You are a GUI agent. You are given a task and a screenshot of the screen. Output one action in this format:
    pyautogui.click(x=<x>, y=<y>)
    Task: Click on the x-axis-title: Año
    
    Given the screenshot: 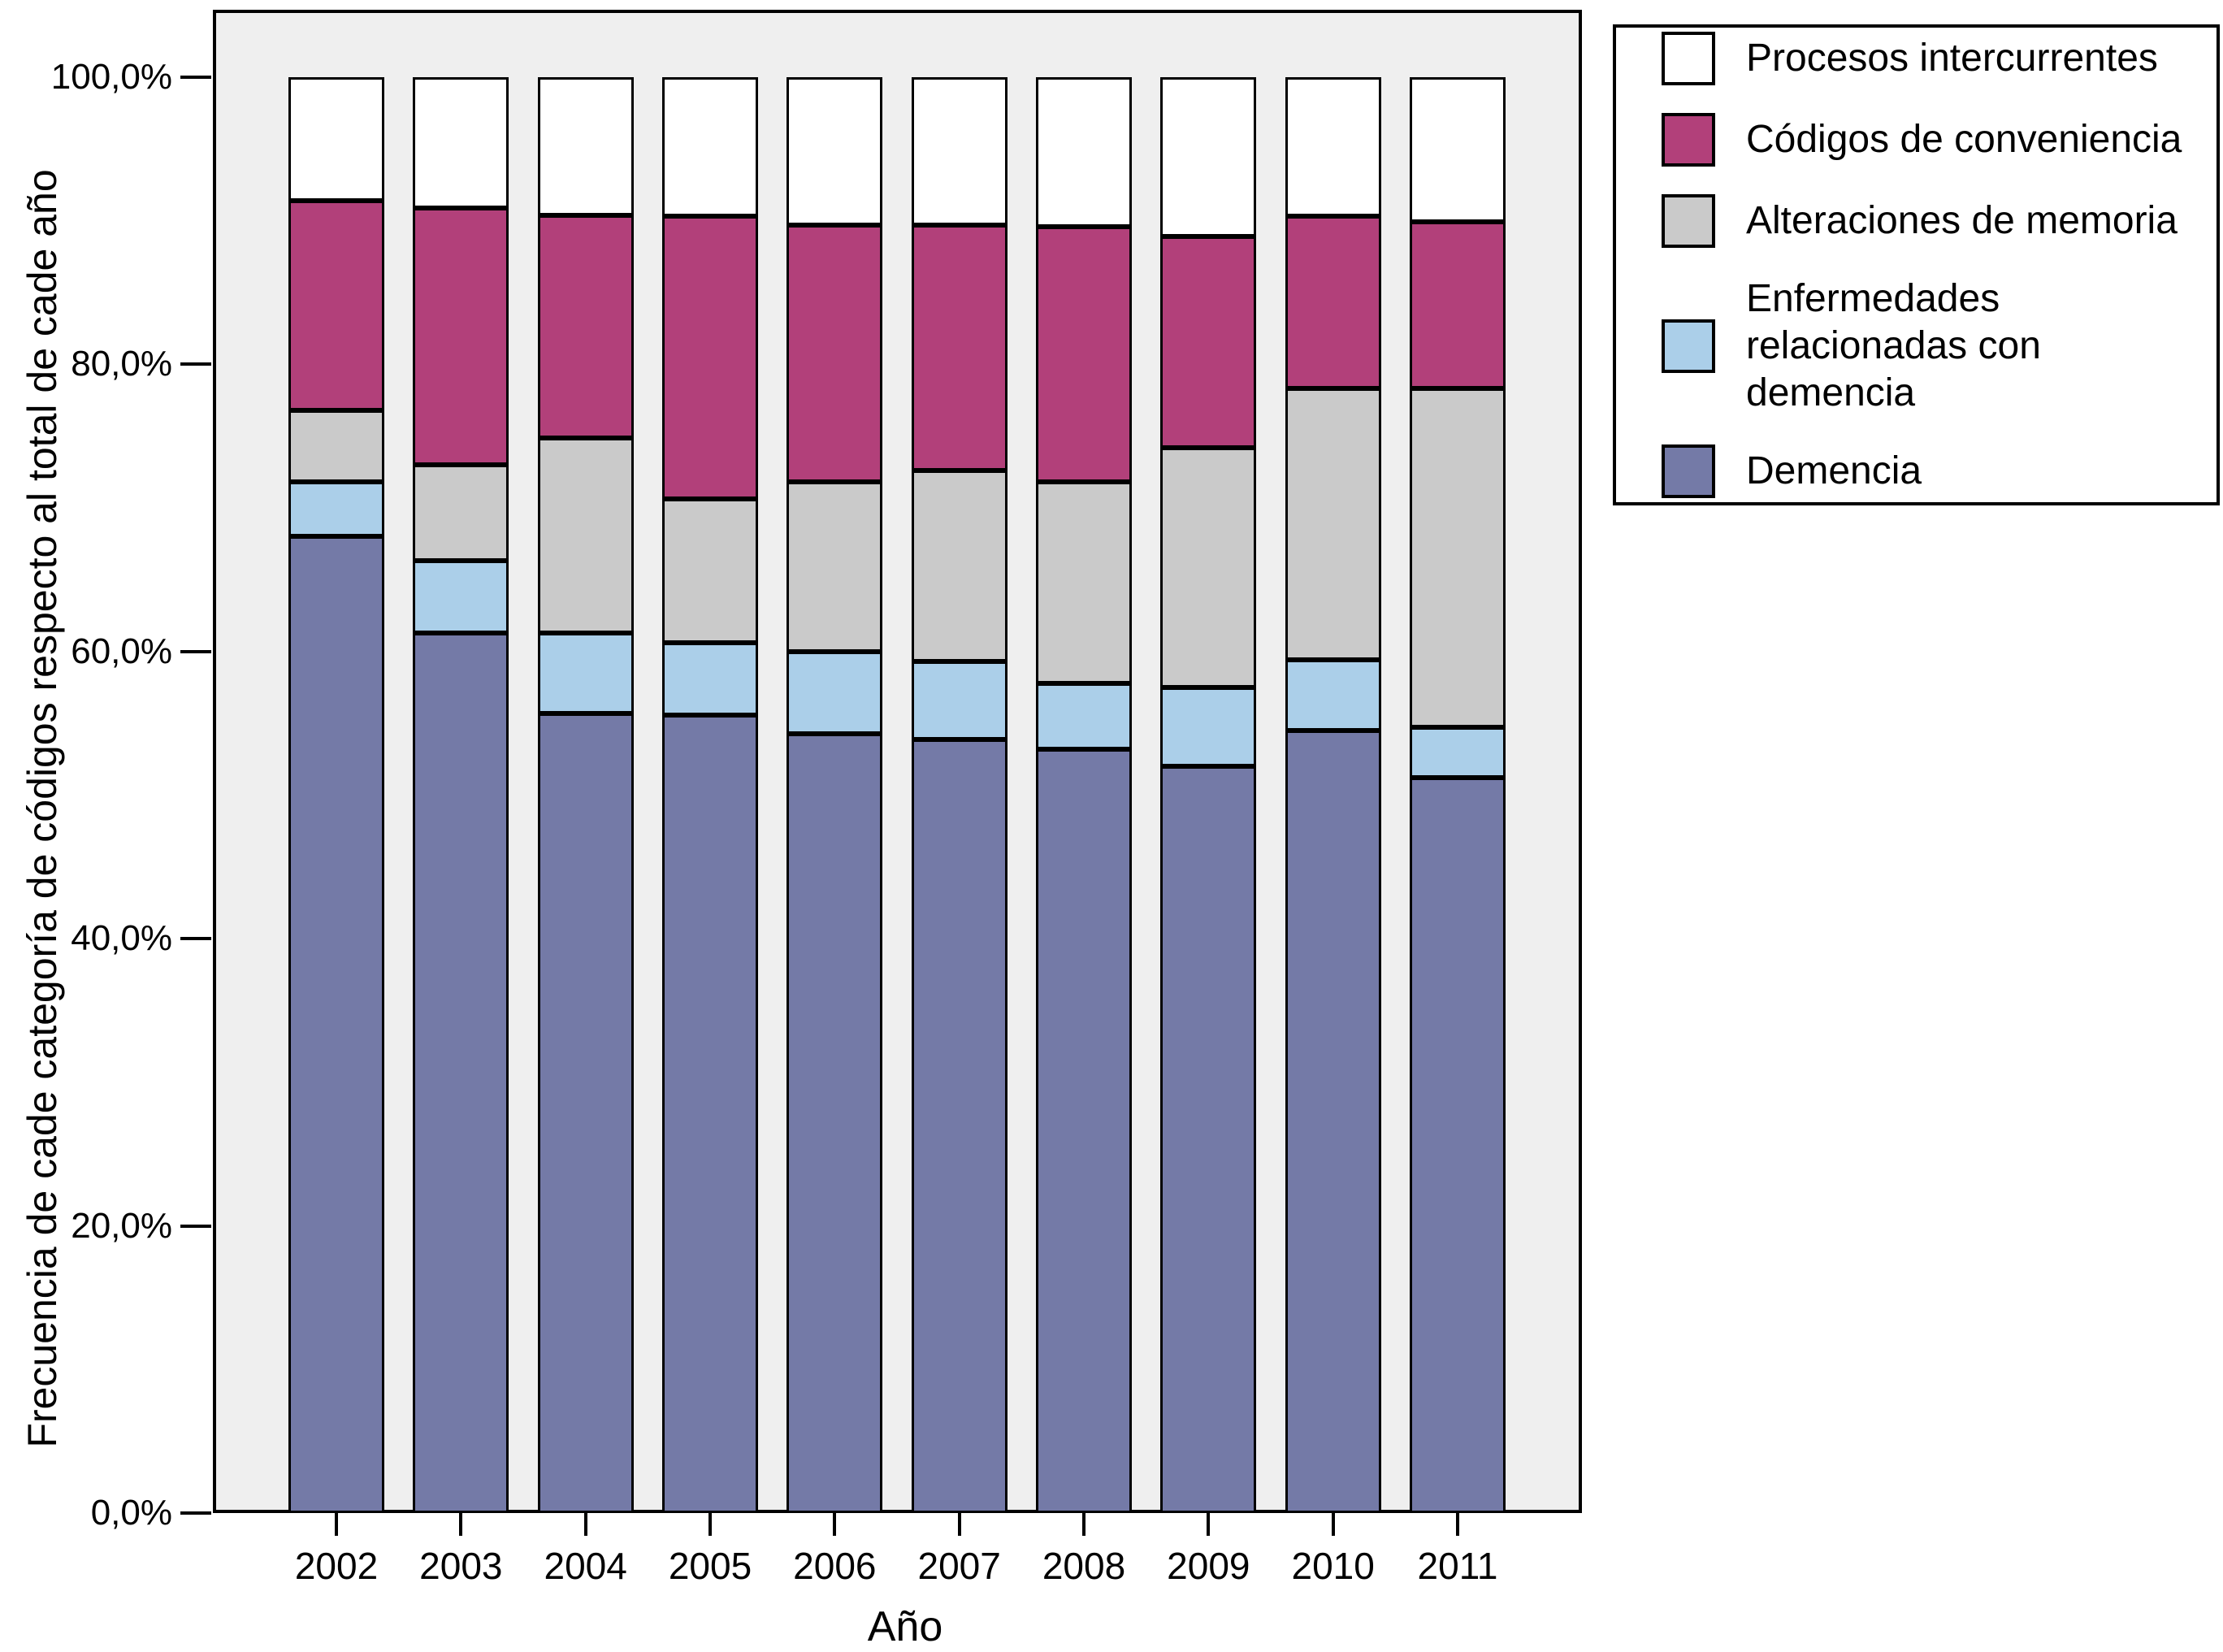 What is the action you would take?
    pyautogui.click(x=905, y=1627)
    